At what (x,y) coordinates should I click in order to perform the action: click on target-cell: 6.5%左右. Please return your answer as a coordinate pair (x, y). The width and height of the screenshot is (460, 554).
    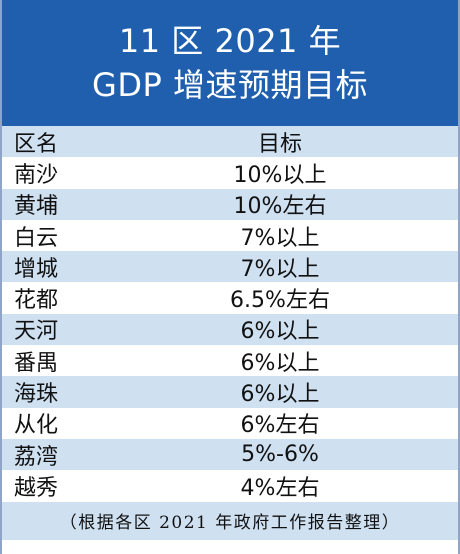
    Looking at the image, I should click on (280, 301).